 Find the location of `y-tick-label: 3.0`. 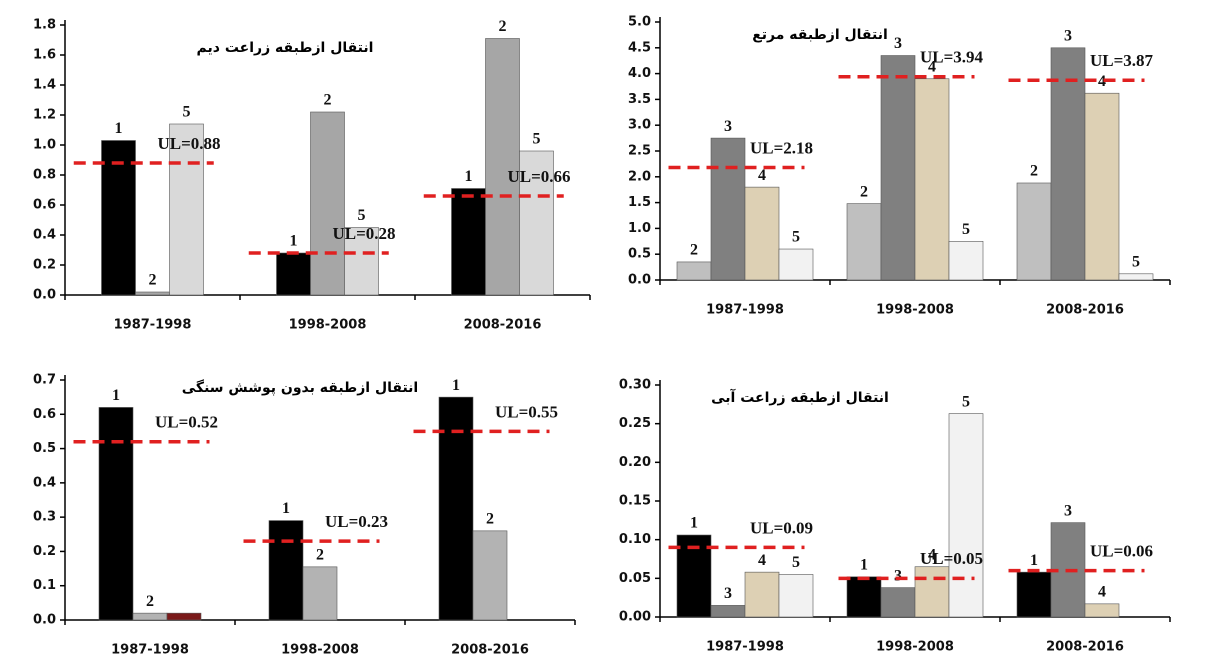

y-tick-label: 3.0 is located at coordinates (639, 125).